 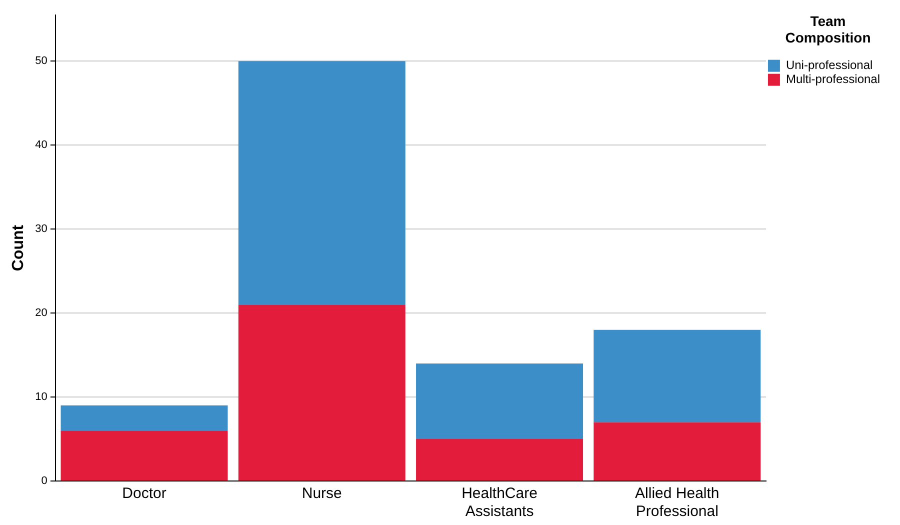 I want to click on legend-label: Multi-professional, so click(x=833, y=79).